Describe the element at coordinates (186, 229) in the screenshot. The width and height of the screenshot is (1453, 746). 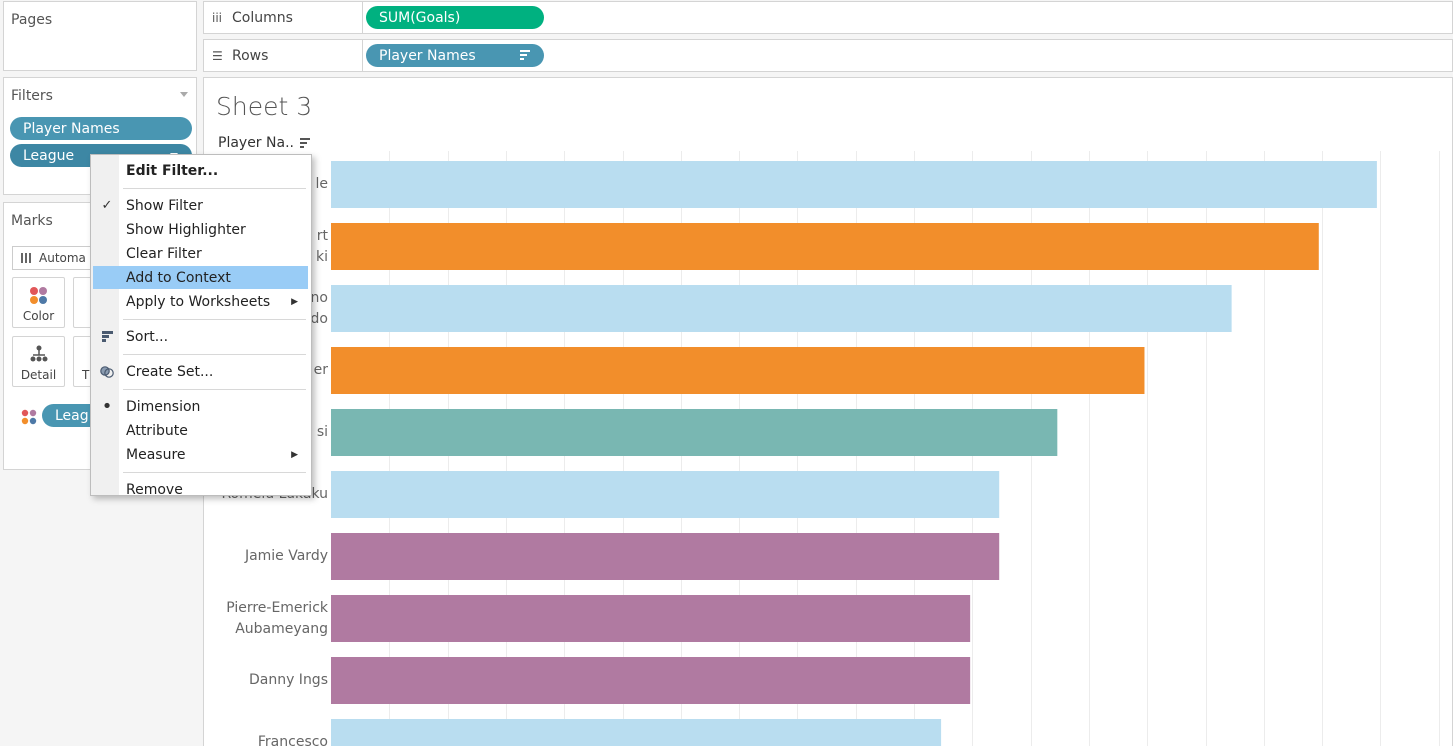
I see `menu-item-label: Show Highlighter` at that location.